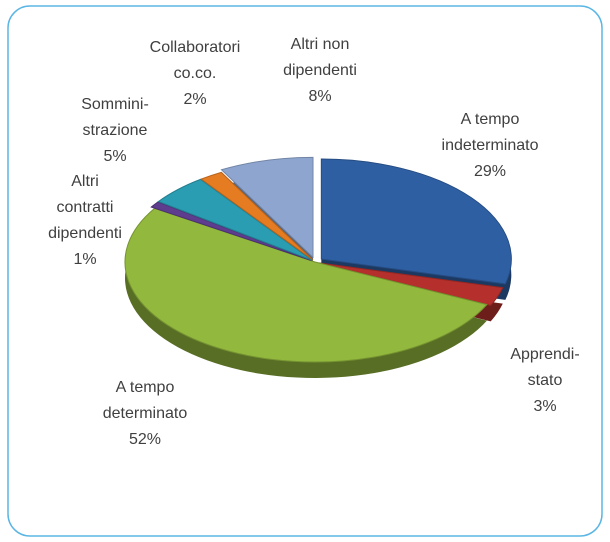  I want to click on value-label: 29%, so click(490, 171).